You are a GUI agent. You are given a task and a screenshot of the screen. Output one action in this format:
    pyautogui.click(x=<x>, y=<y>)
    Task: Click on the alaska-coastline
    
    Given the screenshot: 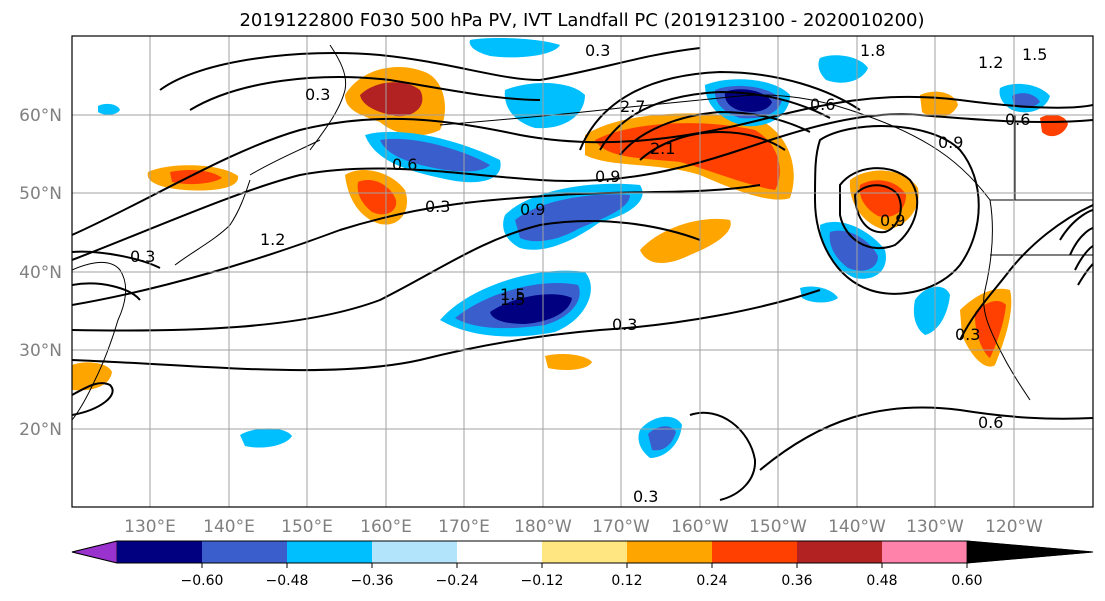 What is the action you would take?
    pyautogui.click(x=865, y=147)
    